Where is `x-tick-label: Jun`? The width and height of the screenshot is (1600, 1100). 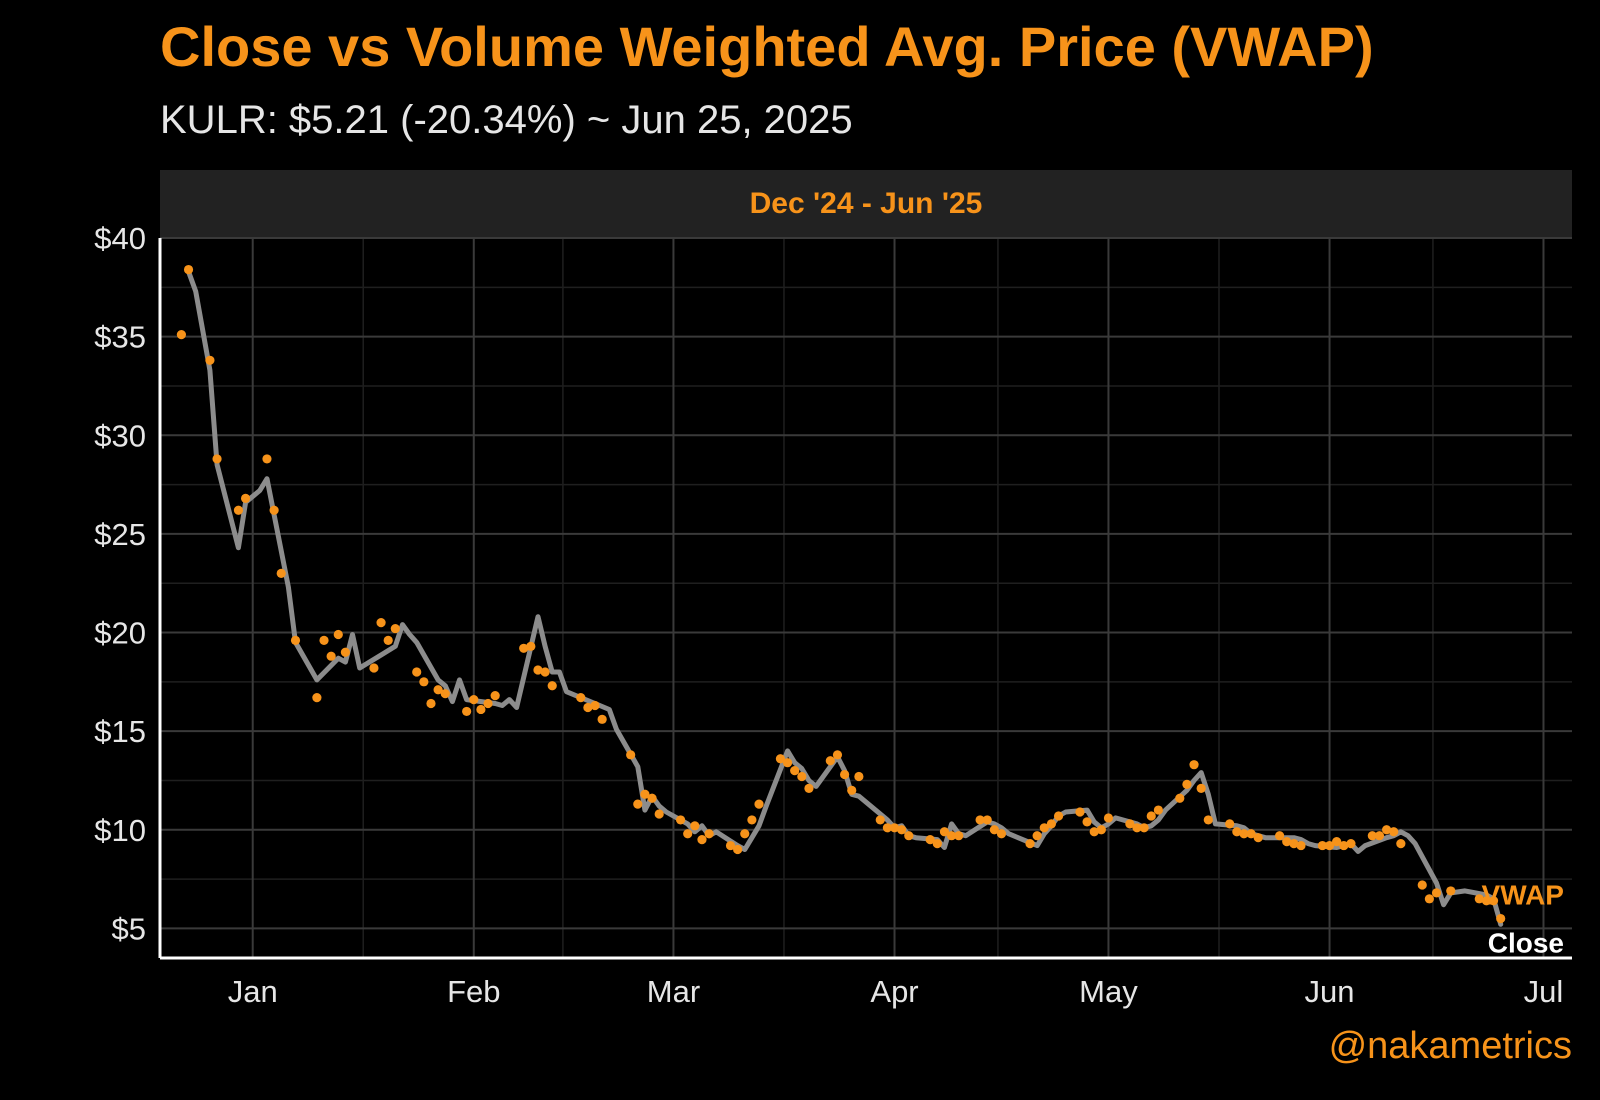 x-tick-label: Jun is located at coordinates (1330, 991).